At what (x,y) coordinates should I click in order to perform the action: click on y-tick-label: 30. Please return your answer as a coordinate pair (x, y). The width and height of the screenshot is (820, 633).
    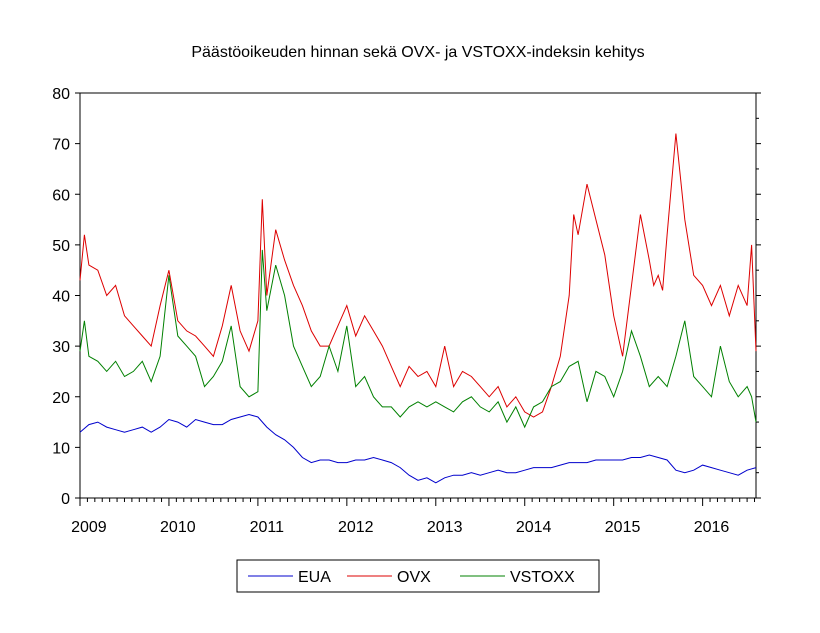
    Looking at the image, I should click on (61, 347).